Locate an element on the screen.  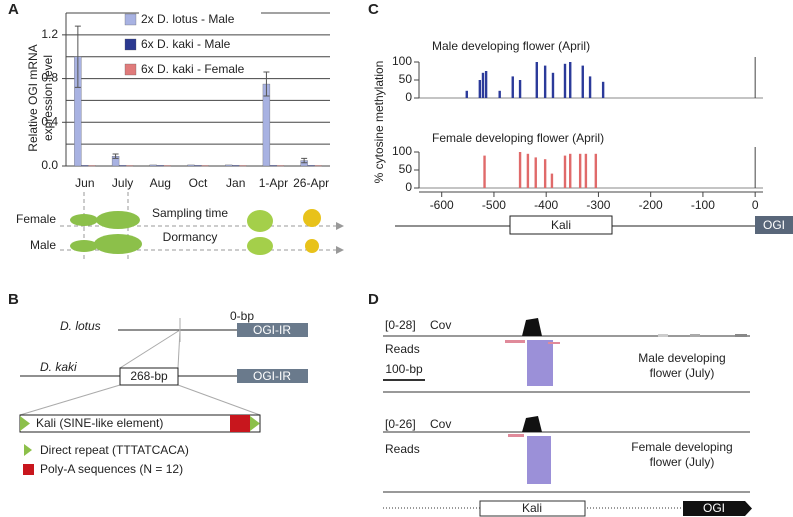
x-tick-label: -100 is located at coordinates (703, 205).